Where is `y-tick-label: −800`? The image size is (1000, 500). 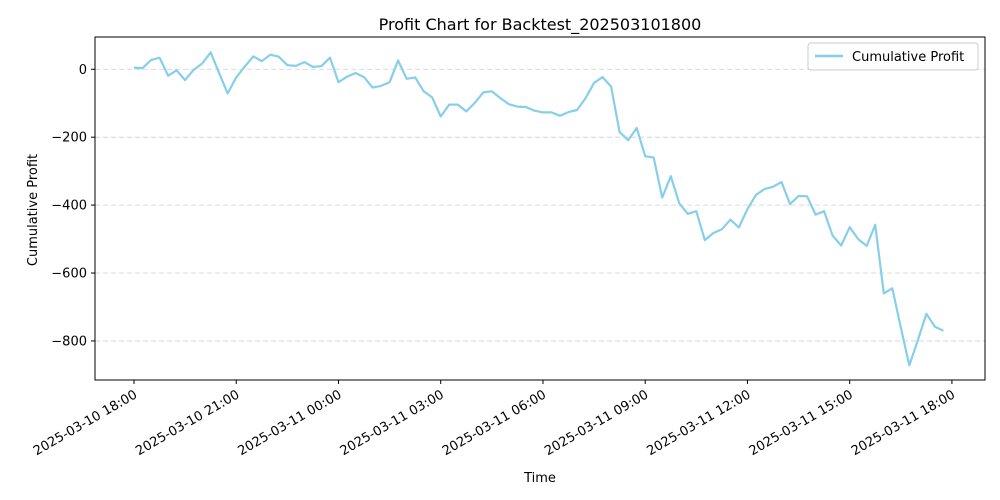 y-tick-label: −800 is located at coordinates (69, 341).